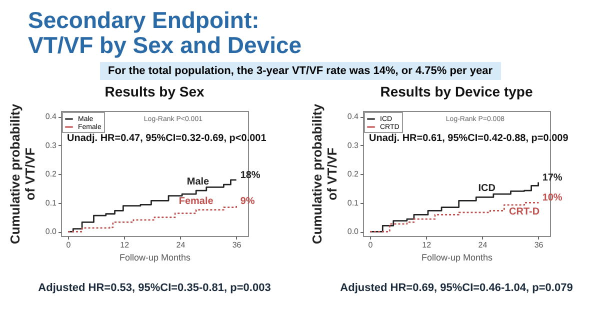 The height and width of the screenshot is (332, 600). What do you see at coordinates (198, 182) in the screenshot?
I see `annotation: Male` at bounding box center [198, 182].